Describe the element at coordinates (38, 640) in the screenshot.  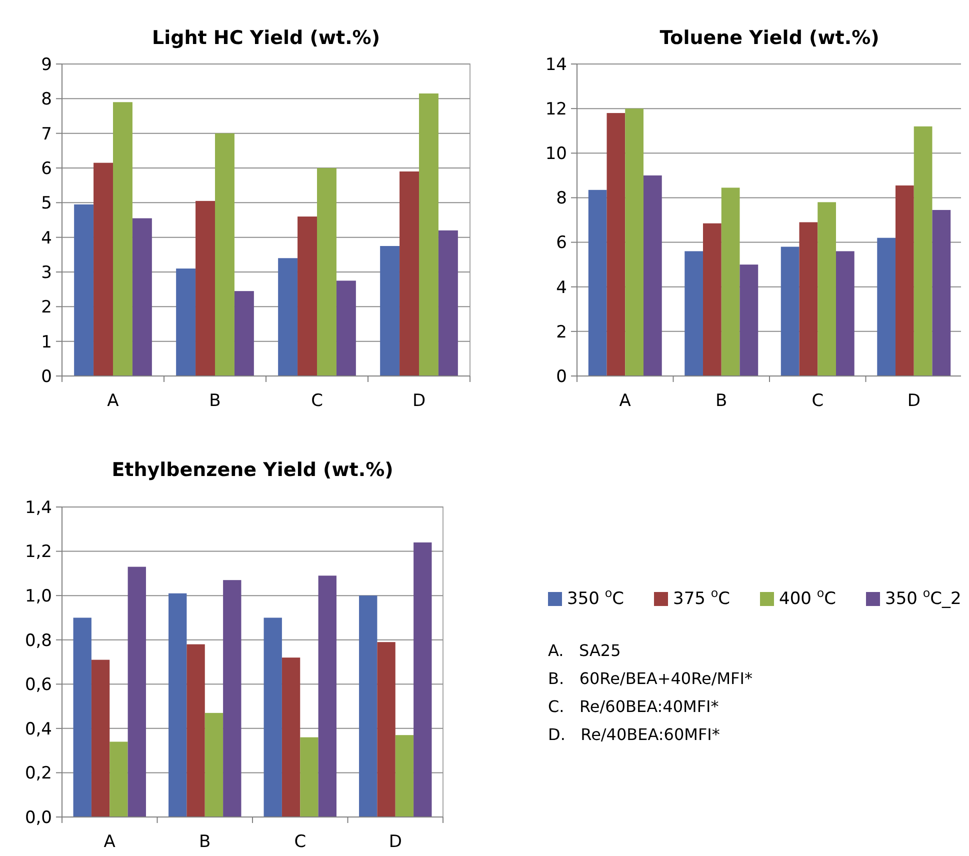
I see `y-tick-label: 0,8` at that location.